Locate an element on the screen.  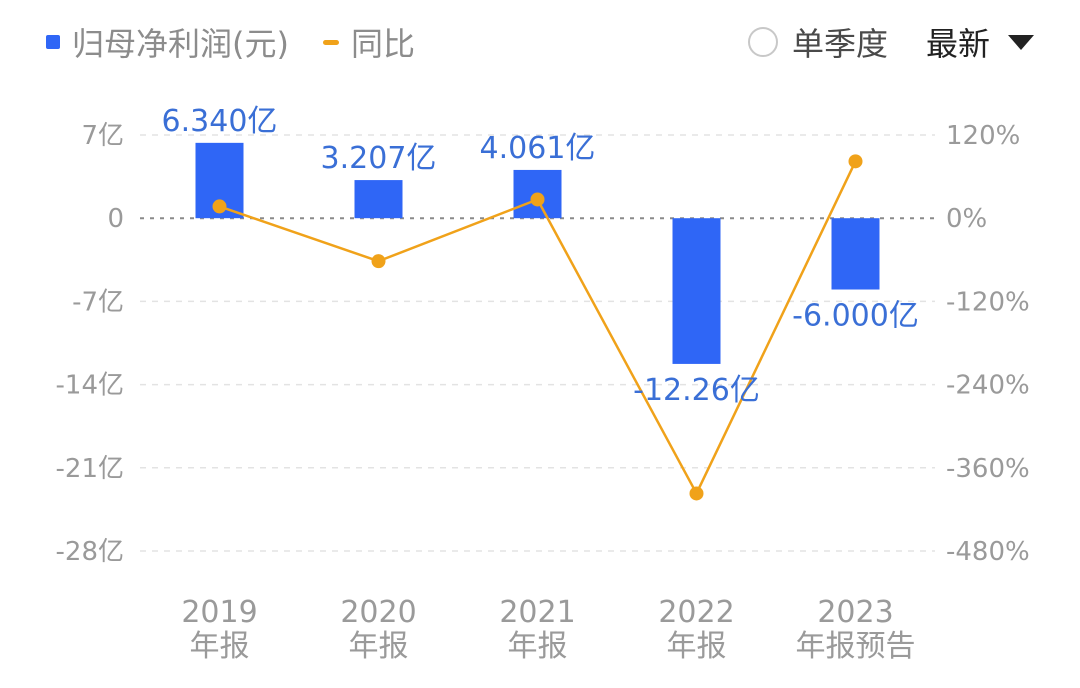
left-tick-label: 7亿 is located at coordinates (102, 136).